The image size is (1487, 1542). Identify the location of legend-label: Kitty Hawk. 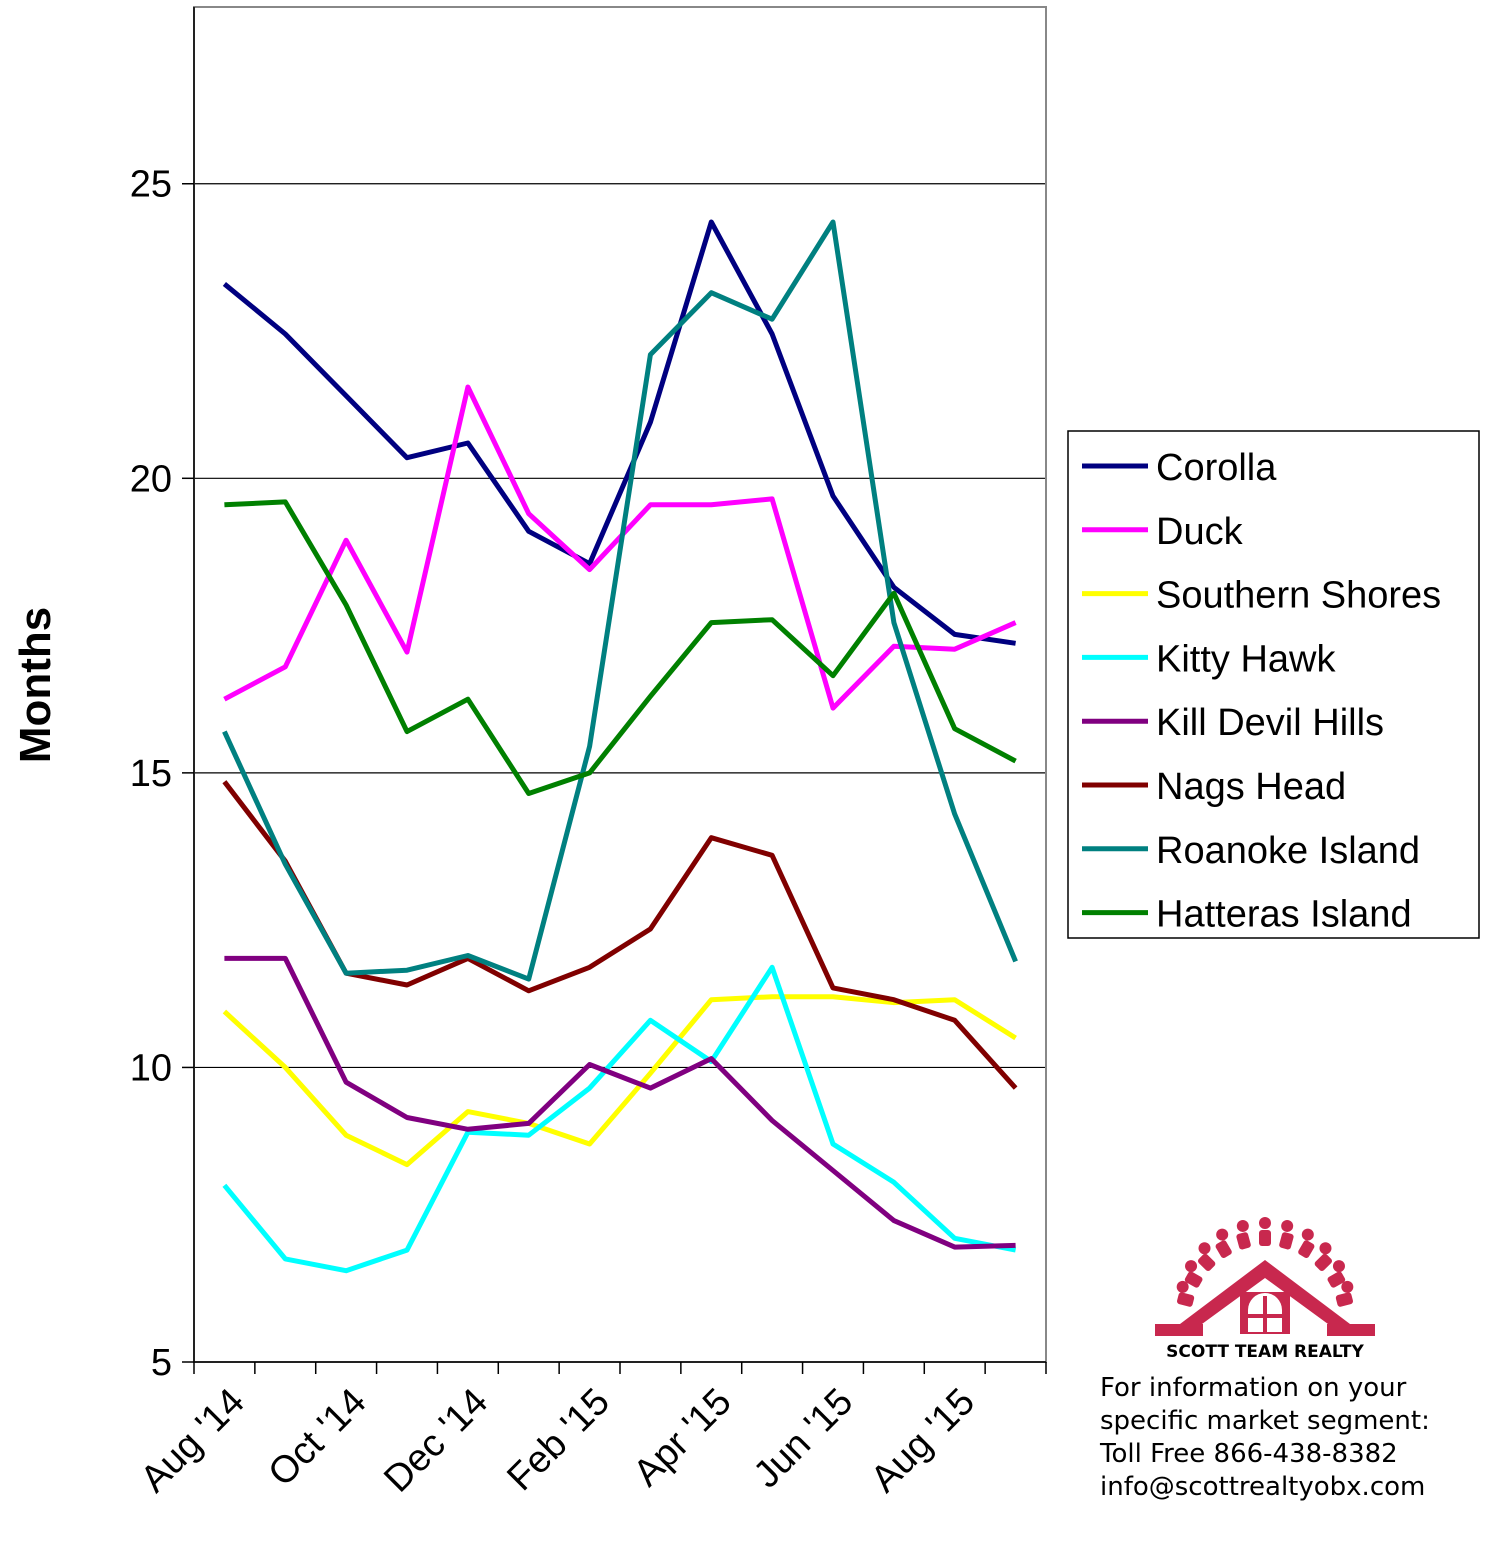
(1246, 659).